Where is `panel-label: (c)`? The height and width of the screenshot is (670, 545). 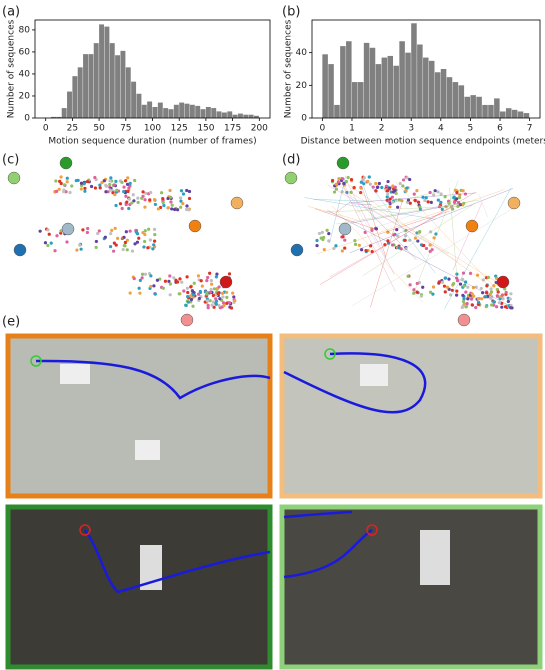
panel-label: (c) is located at coordinates (10, 160).